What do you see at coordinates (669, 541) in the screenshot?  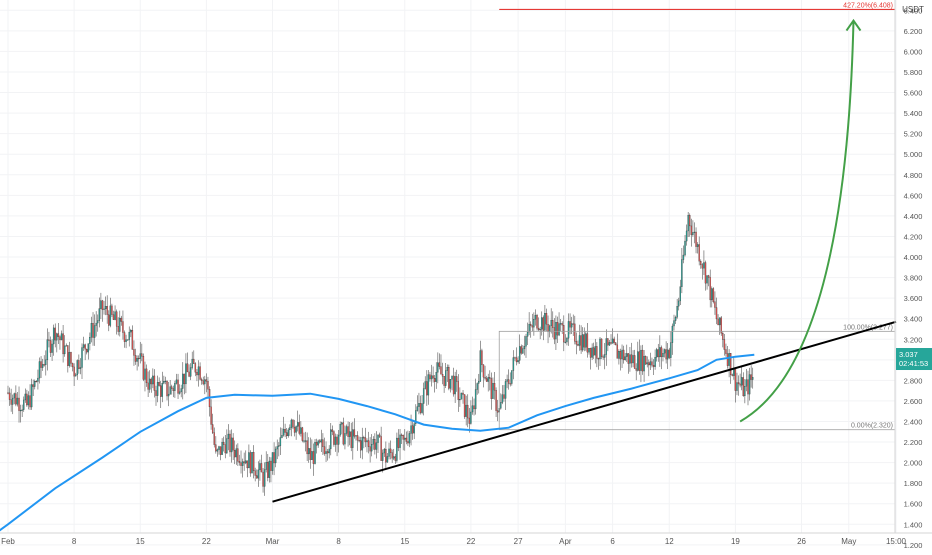 I see `time-tick-label: 12` at bounding box center [669, 541].